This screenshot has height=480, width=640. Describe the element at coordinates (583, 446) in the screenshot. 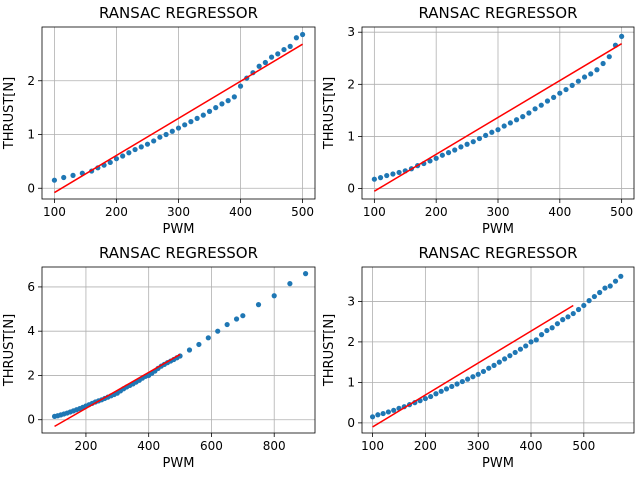

I see `x-tick-label: 500` at that location.